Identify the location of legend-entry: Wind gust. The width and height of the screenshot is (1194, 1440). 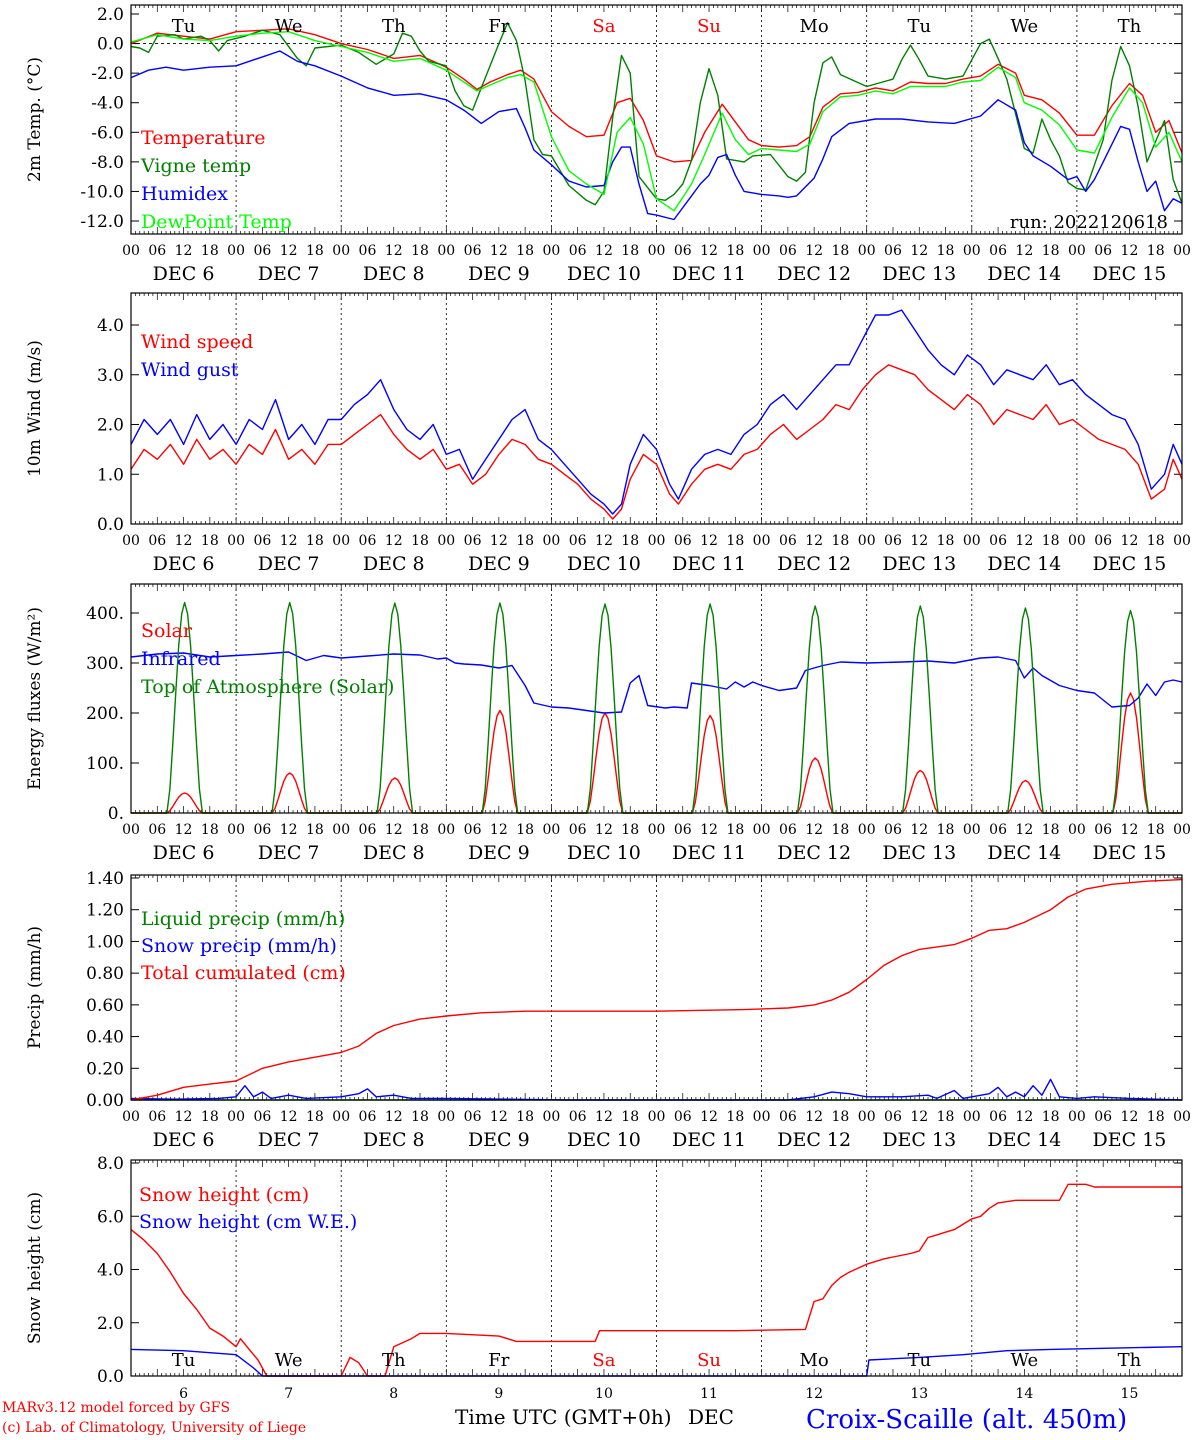
(190, 370).